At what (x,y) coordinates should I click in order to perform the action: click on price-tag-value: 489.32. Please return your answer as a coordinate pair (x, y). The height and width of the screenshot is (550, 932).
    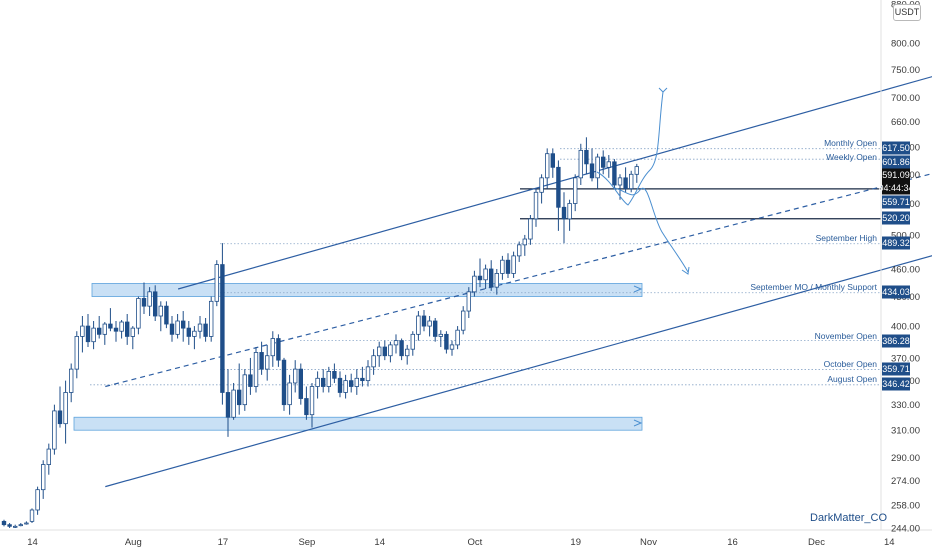
    Looking at the image, I should click on (896, 243).